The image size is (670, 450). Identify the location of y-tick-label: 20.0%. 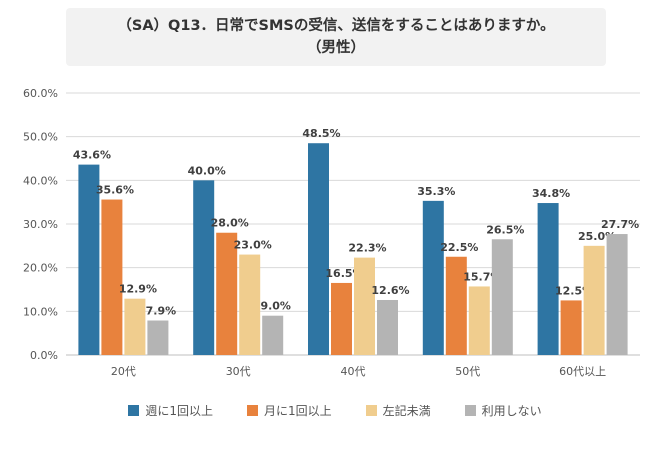
(40, 268).